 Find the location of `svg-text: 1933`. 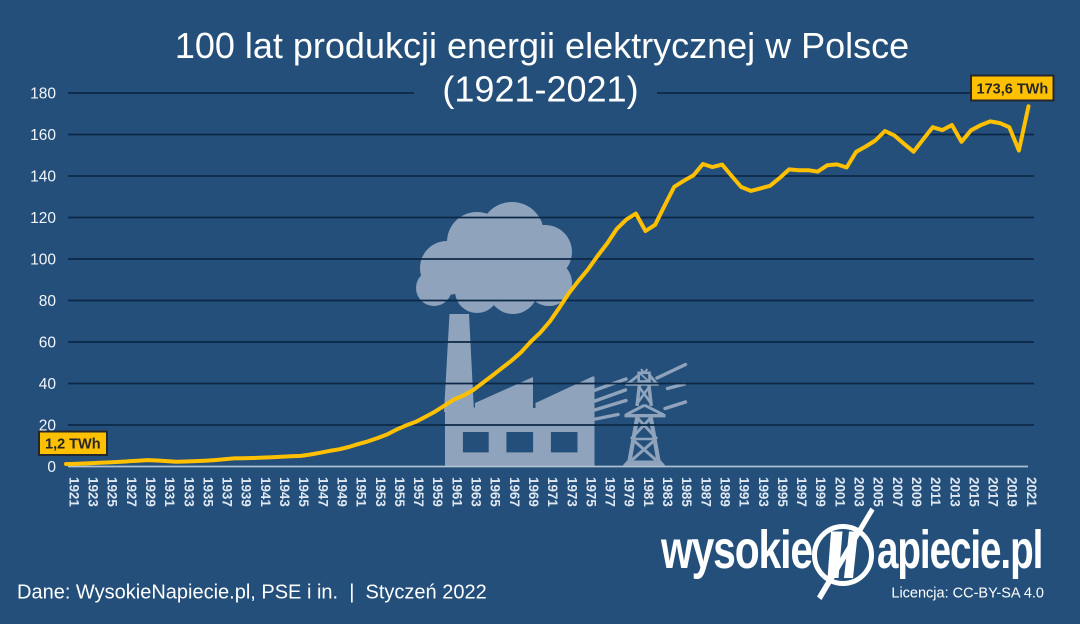

svg-text: 1933 is located at coordinates (188, 492).